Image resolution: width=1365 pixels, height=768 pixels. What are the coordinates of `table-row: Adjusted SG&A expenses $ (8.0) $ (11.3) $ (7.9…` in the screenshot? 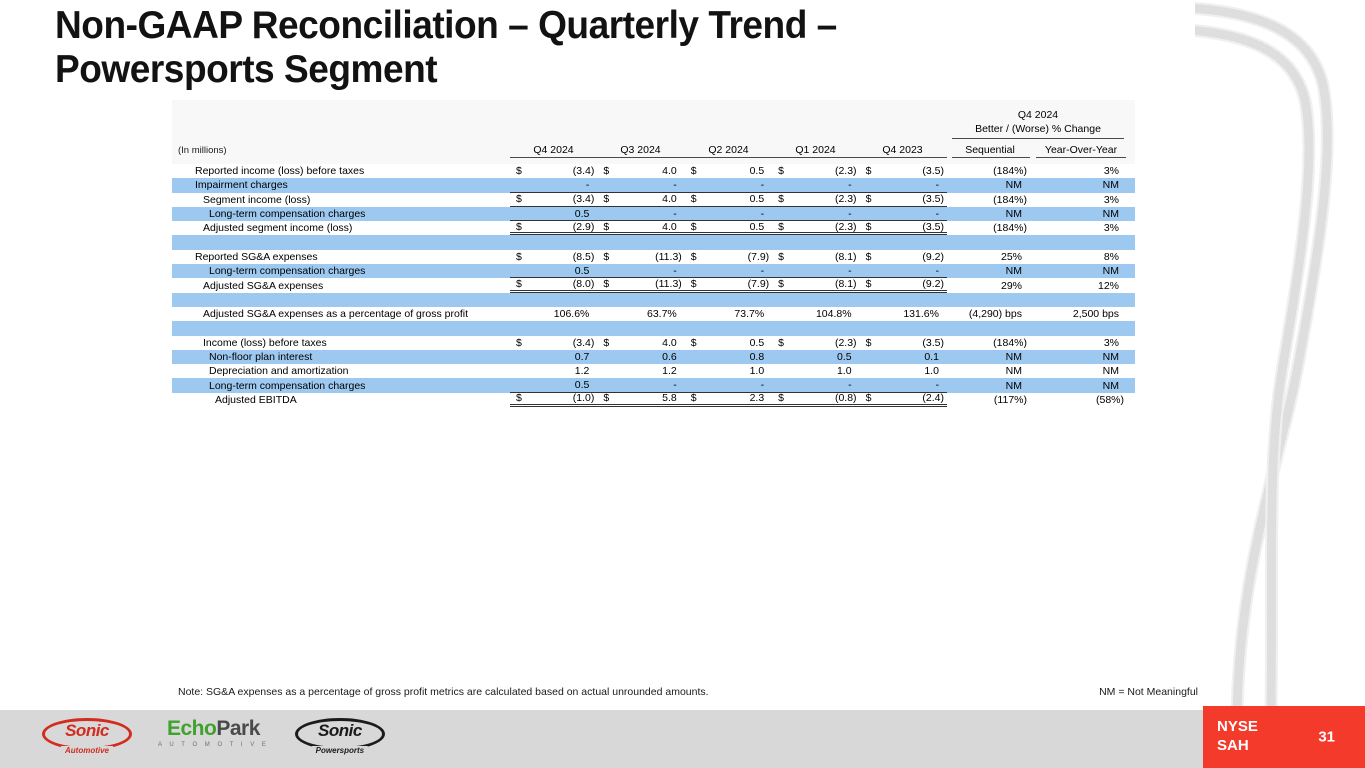 It's located at (653, 285).